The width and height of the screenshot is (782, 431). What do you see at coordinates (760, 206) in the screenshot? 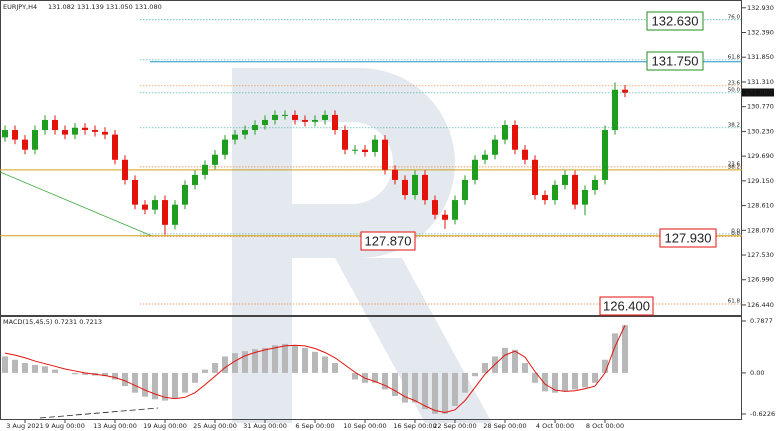
I see `y-tick-label: 128.610` at bounding box center [760, 206].